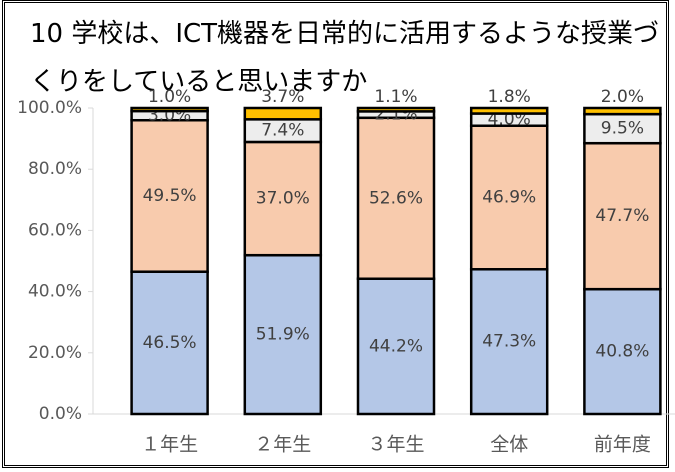 This screenshot has width=675, height=472. What do you see at coordinates (49, 108) in the screenshot?
I see `y-tick-label: 100.0%` at bounding box center [49, 108].